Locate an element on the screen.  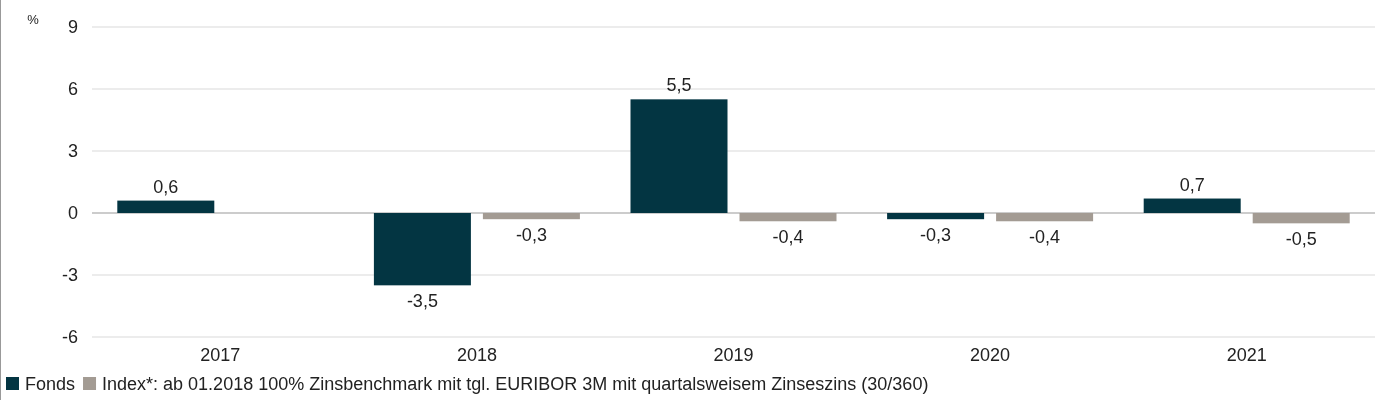
data-label: 0,6 is located at coordinates (166, 186).